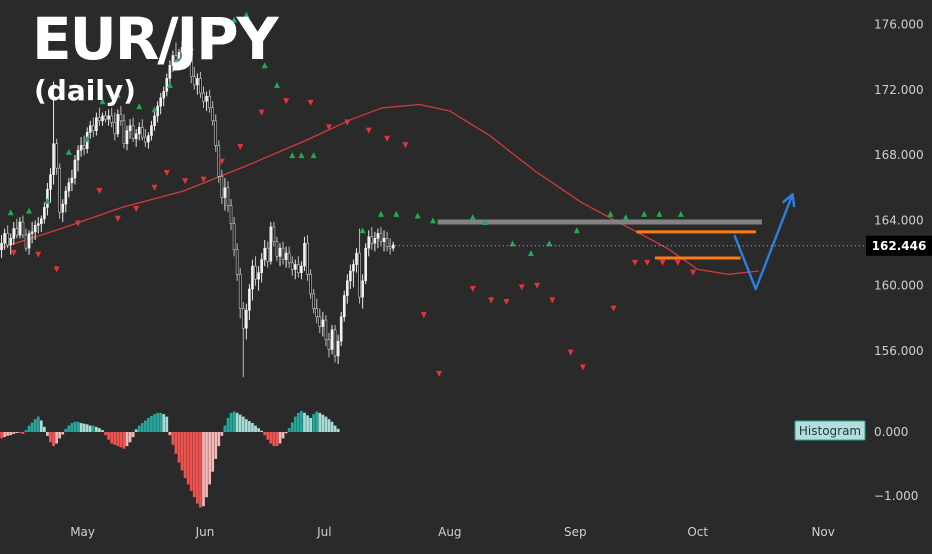 The image size is (932, 554). What do you see at coordinates (899, 286) in the screenshot?
I see `price-tick-label: 160.000` at bounding box center [899, 286].